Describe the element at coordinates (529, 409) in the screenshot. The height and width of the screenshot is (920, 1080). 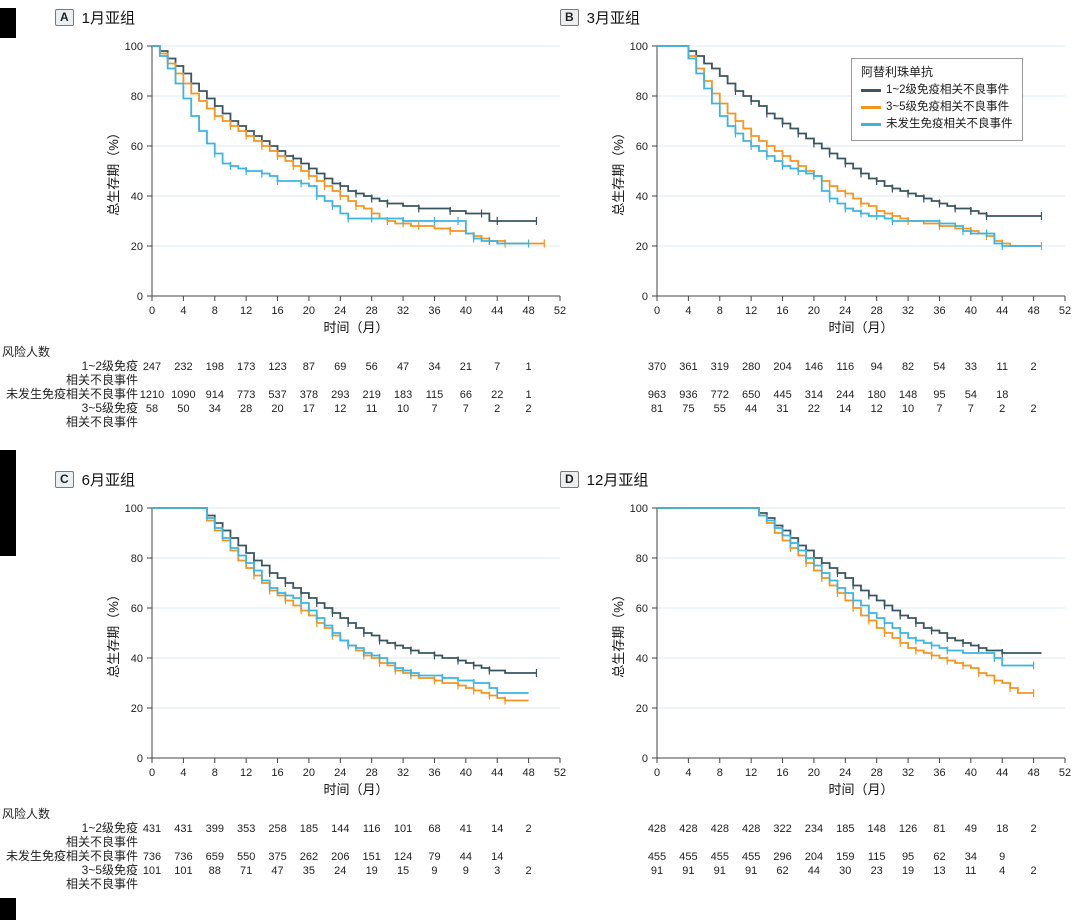
I see `risk-number: 2` at that location.